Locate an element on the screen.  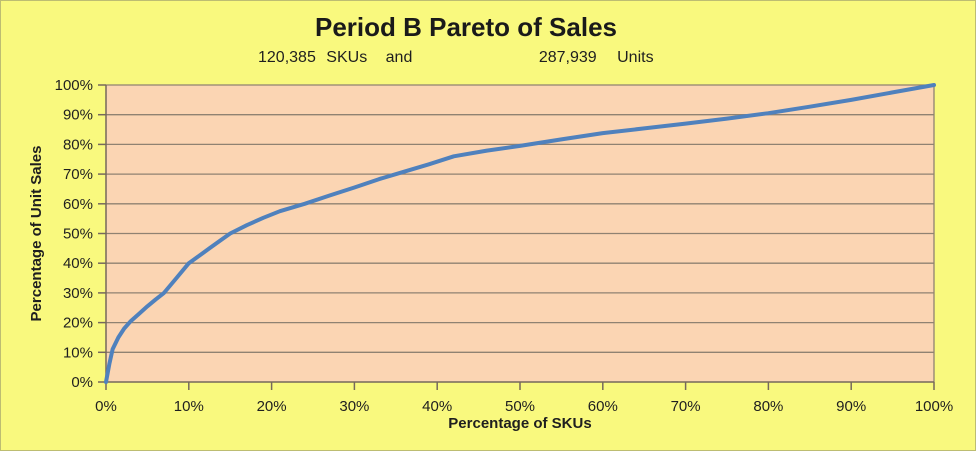
chart-title: Period B Pareto of Sales is located at coordinates (466, 27).